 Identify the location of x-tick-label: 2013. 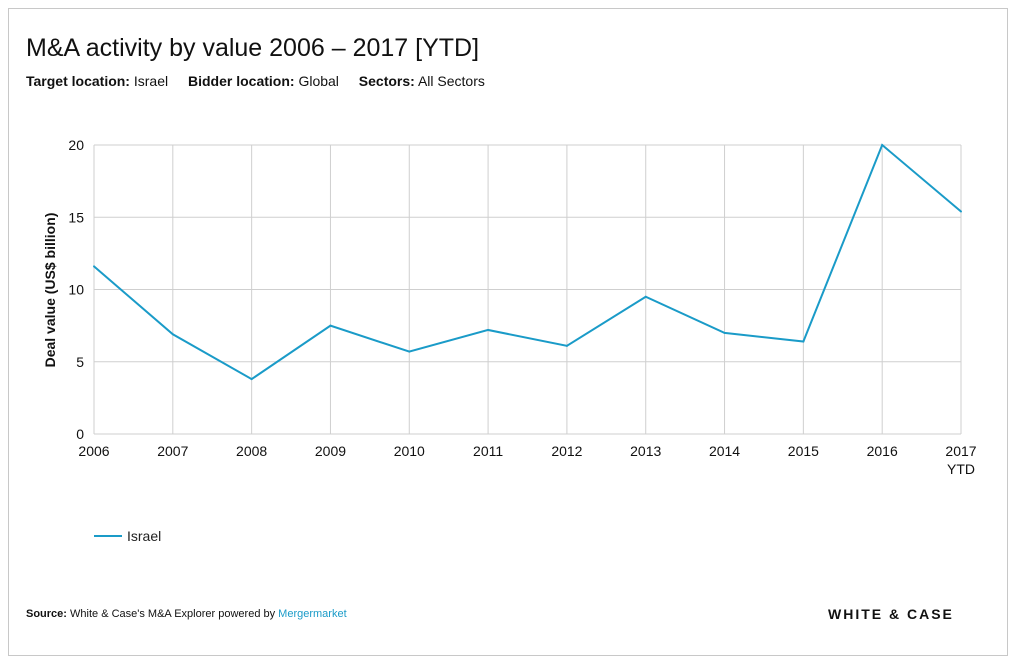
(645, 451).